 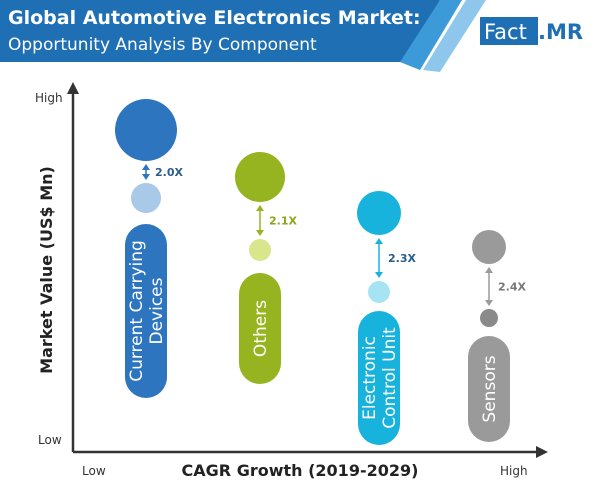 What do you see at coordinates (220, 31) in the screenshot?
I see `header-band` at bounding box center [220, 31].